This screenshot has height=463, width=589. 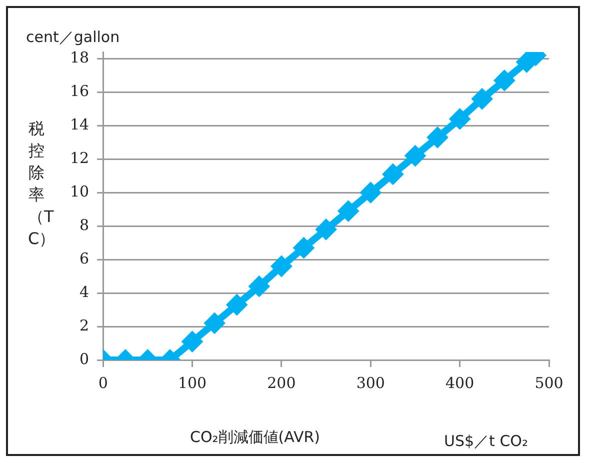 I want to click on x-axis-title: CO₂削減価値(AVR), so click(x=255, y=437).